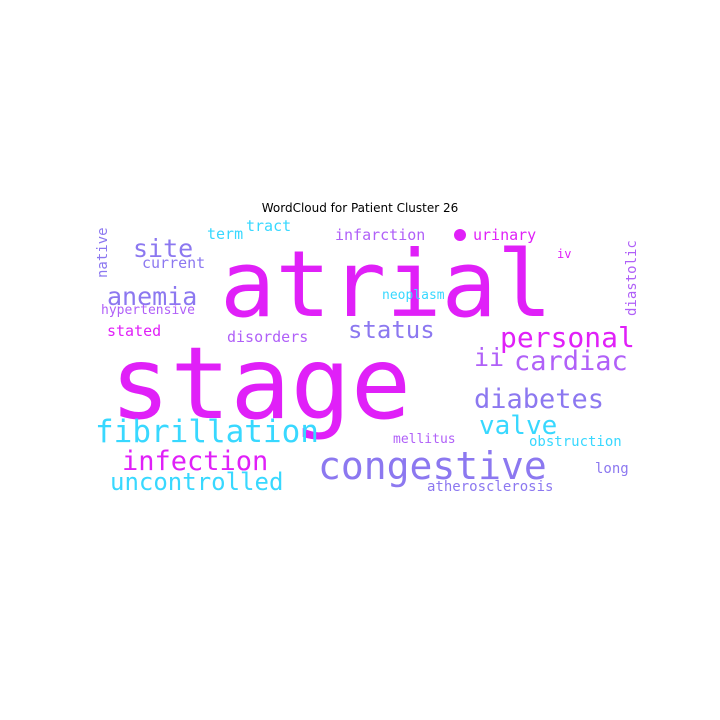 Image resolution: width=720 pixels, height=720 pixels. What do you see at coordinates (163, 248) in the screenshot?
I see `word-site: site` at bounding box center [163, 248].